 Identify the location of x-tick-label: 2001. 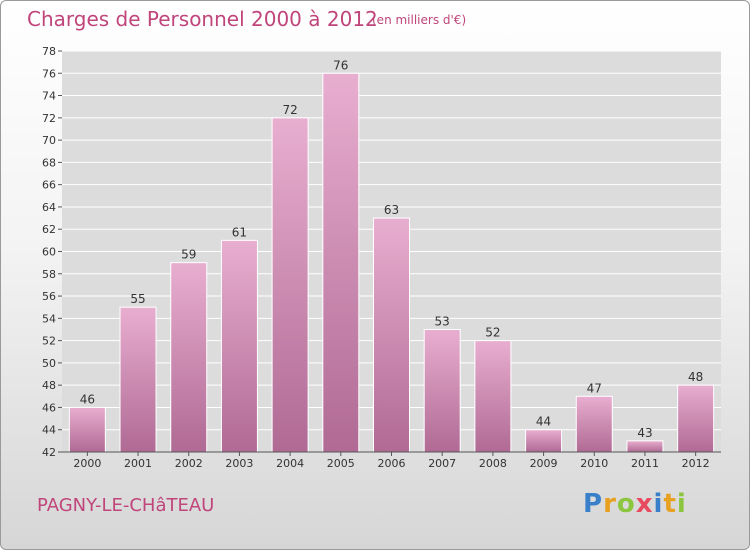
(138, 463).